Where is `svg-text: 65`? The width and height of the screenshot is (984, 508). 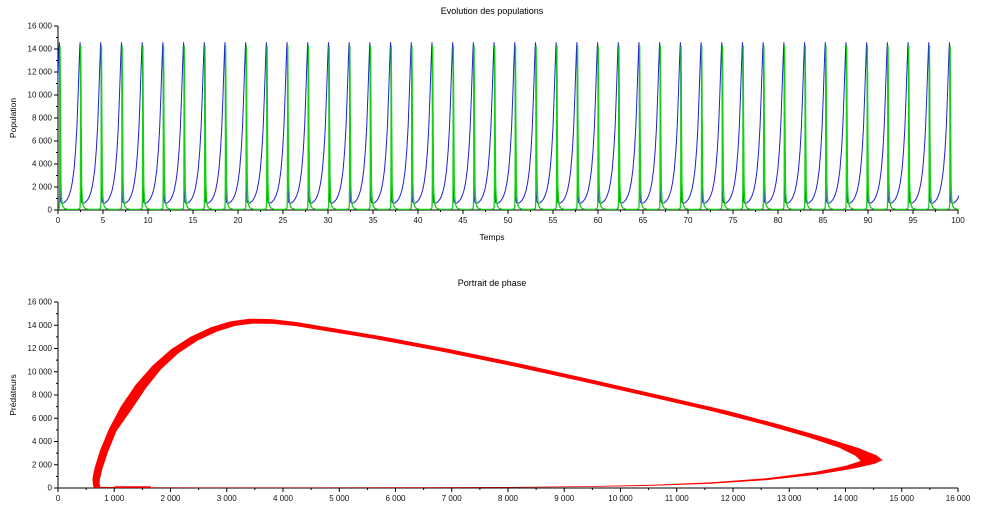
svg-text: 65 is located at coordinates (643, 220).